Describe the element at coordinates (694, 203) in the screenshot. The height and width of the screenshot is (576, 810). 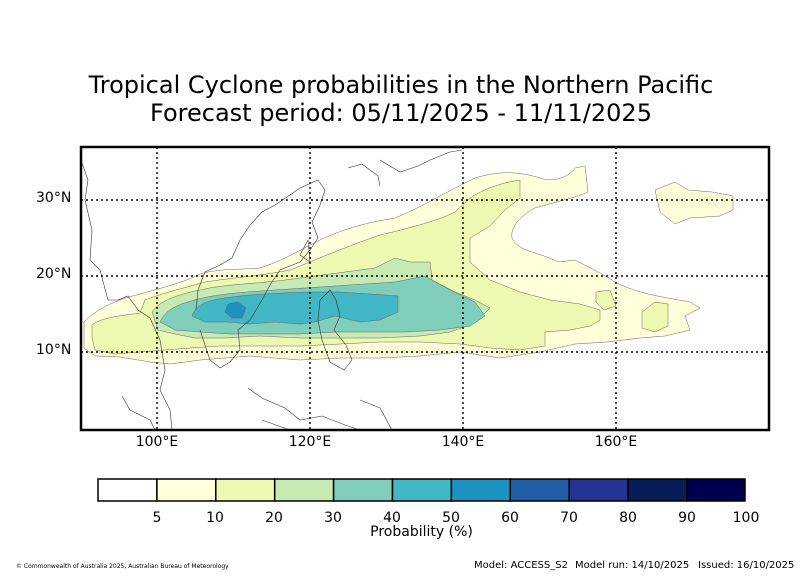
I see `prob-band-5-10-east` at that location.